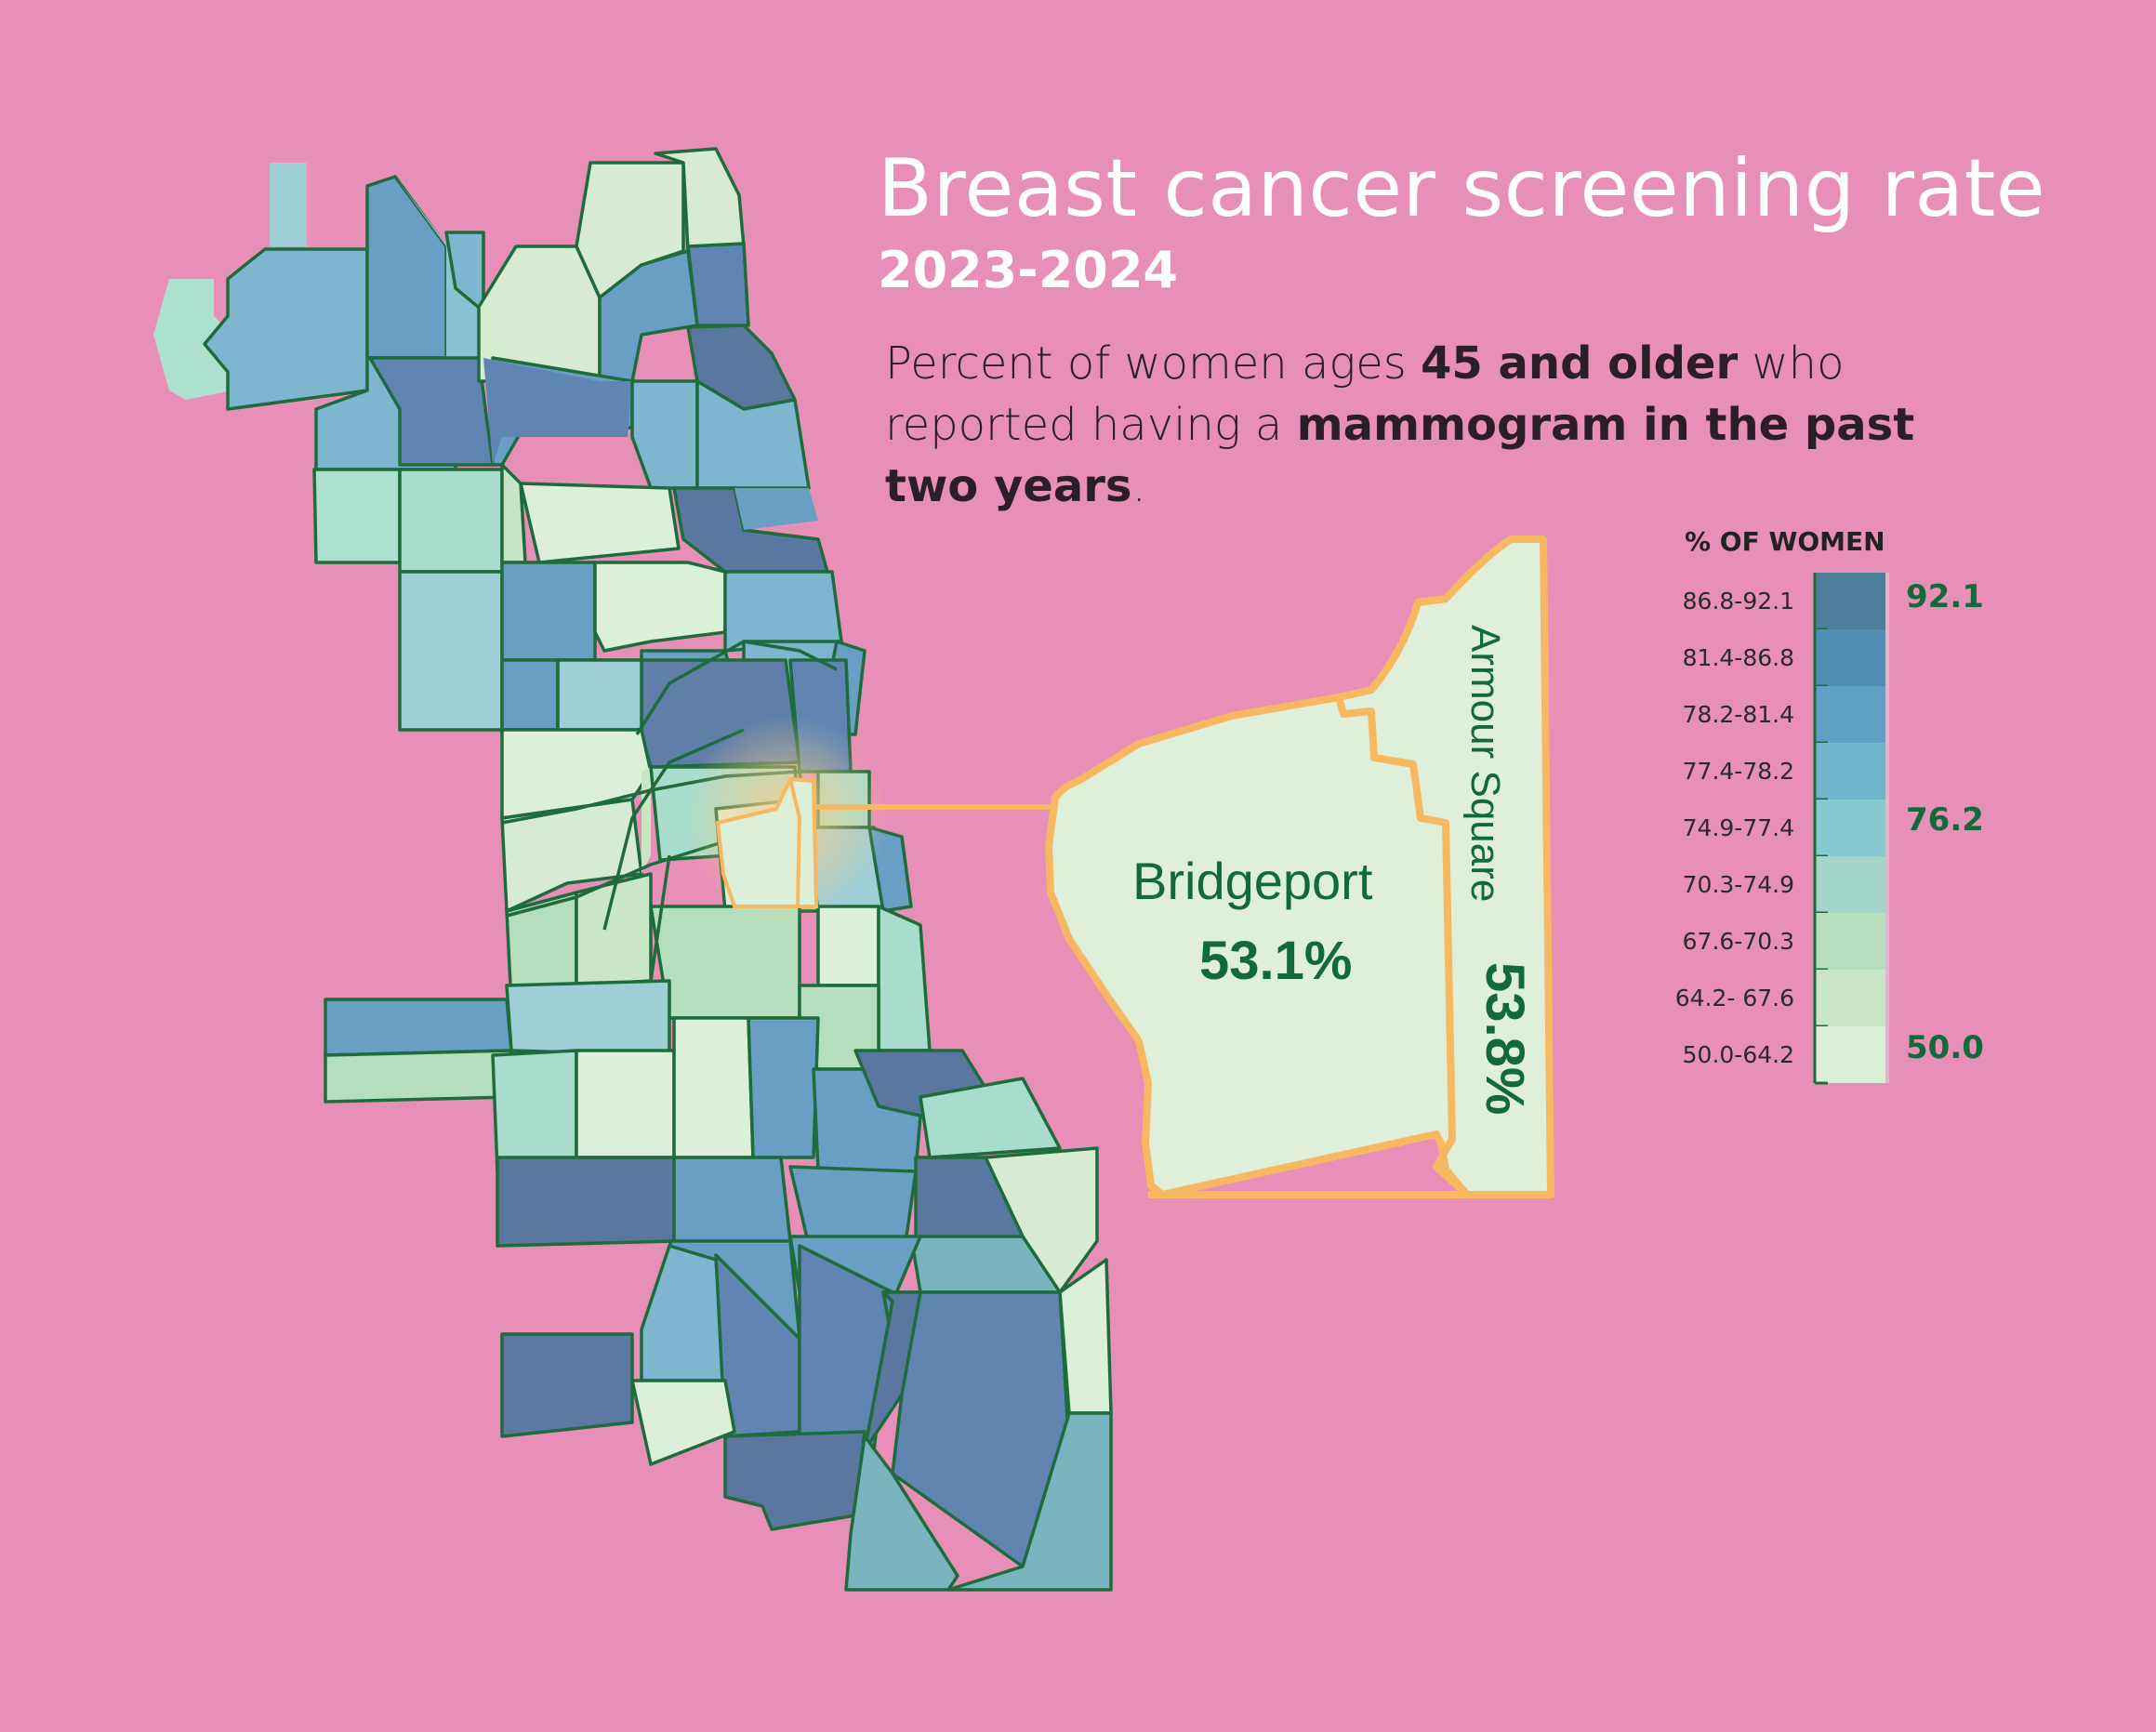 This screenshot has width=2156, height=1732. What do you see at coordinates (1945, 1047) in the screenshot?
I see `legend-marker-bottom: 50.0` at bounding box center [1945, 1047].